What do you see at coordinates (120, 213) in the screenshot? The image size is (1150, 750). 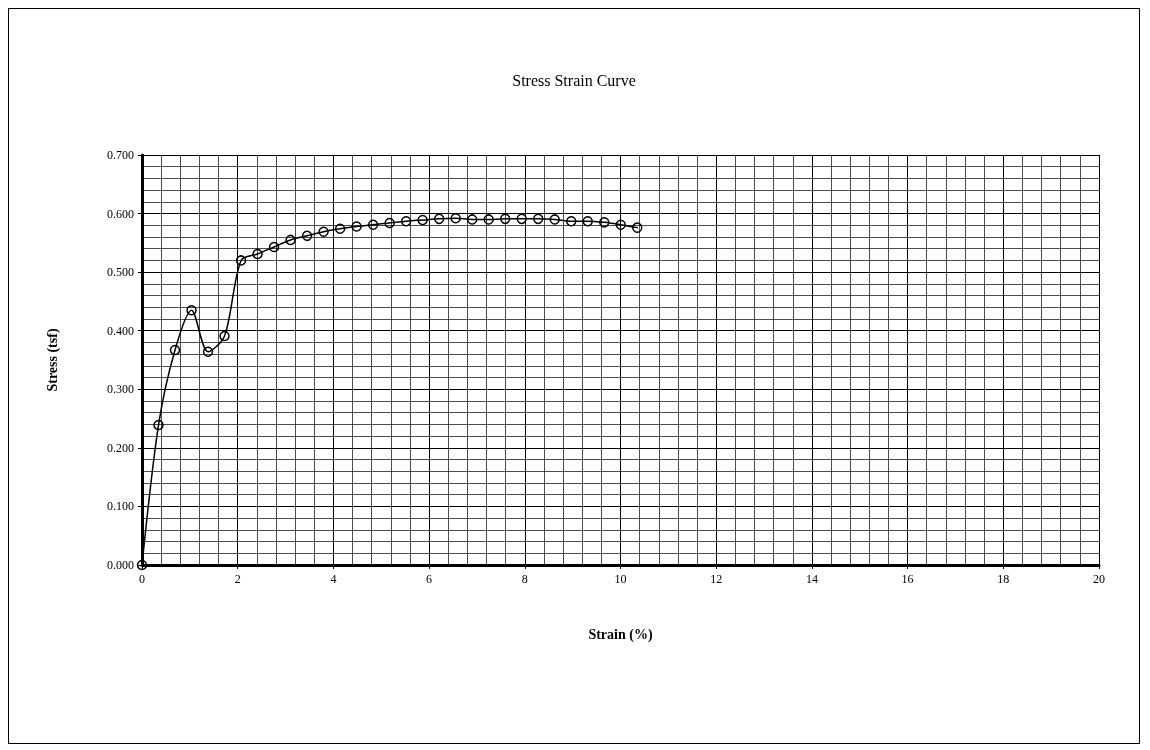 I see `y-tick-label: 0.600` at bounding box center [120, 213].